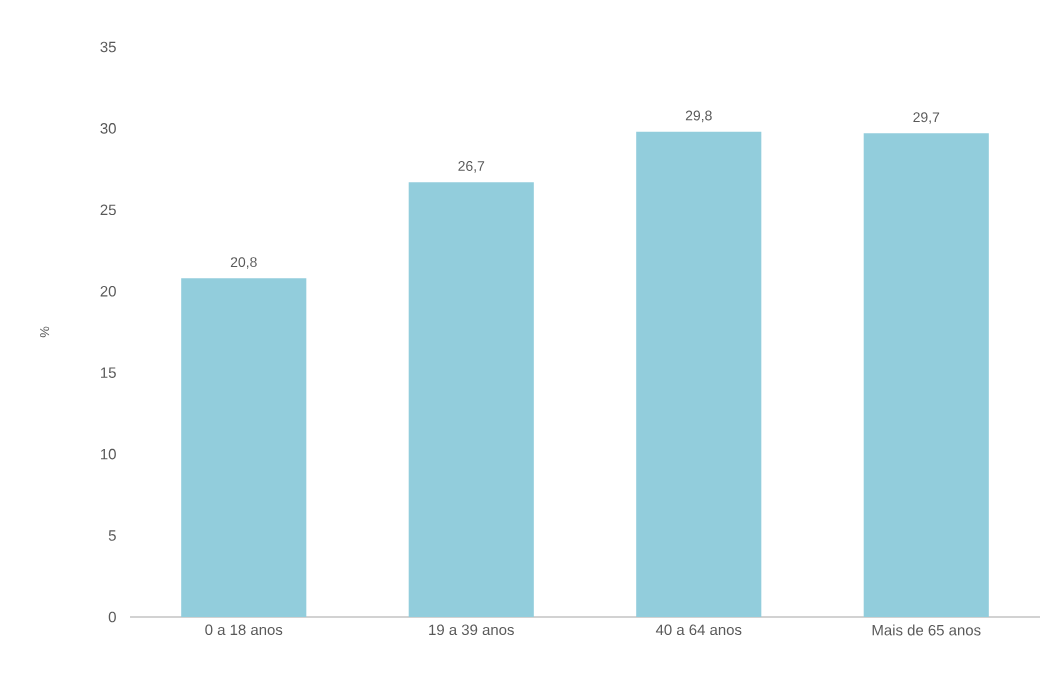 This screenshot has height=681, width=1057. Describe the element at coordinates (112, 617) in the screenshot. I see `y-tick-label: 0` at that location.